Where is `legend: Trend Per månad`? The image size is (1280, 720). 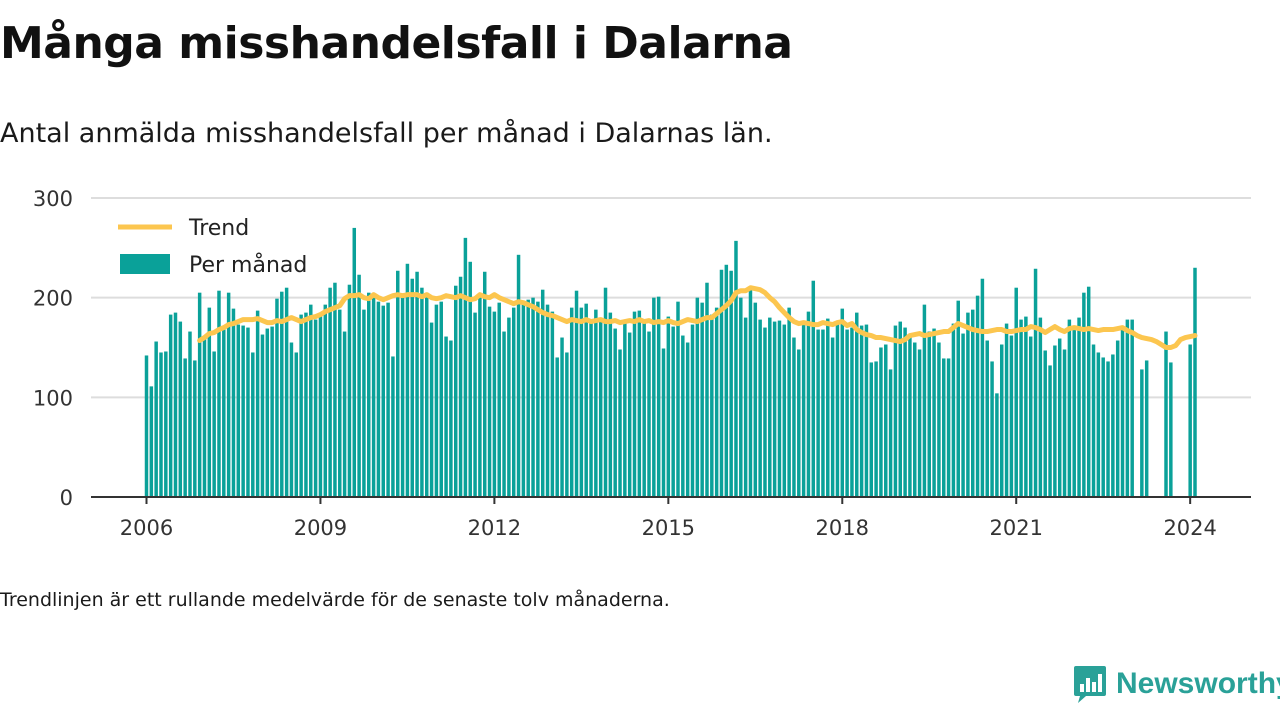 legend: Trend Per månad is located at coordinates (212, 247).